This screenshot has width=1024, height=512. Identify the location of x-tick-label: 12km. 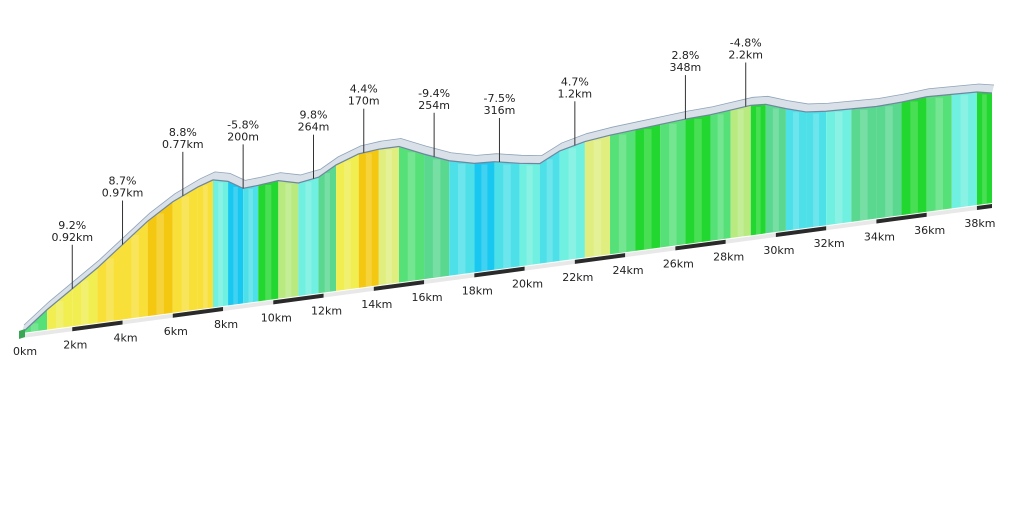
(326, 311).